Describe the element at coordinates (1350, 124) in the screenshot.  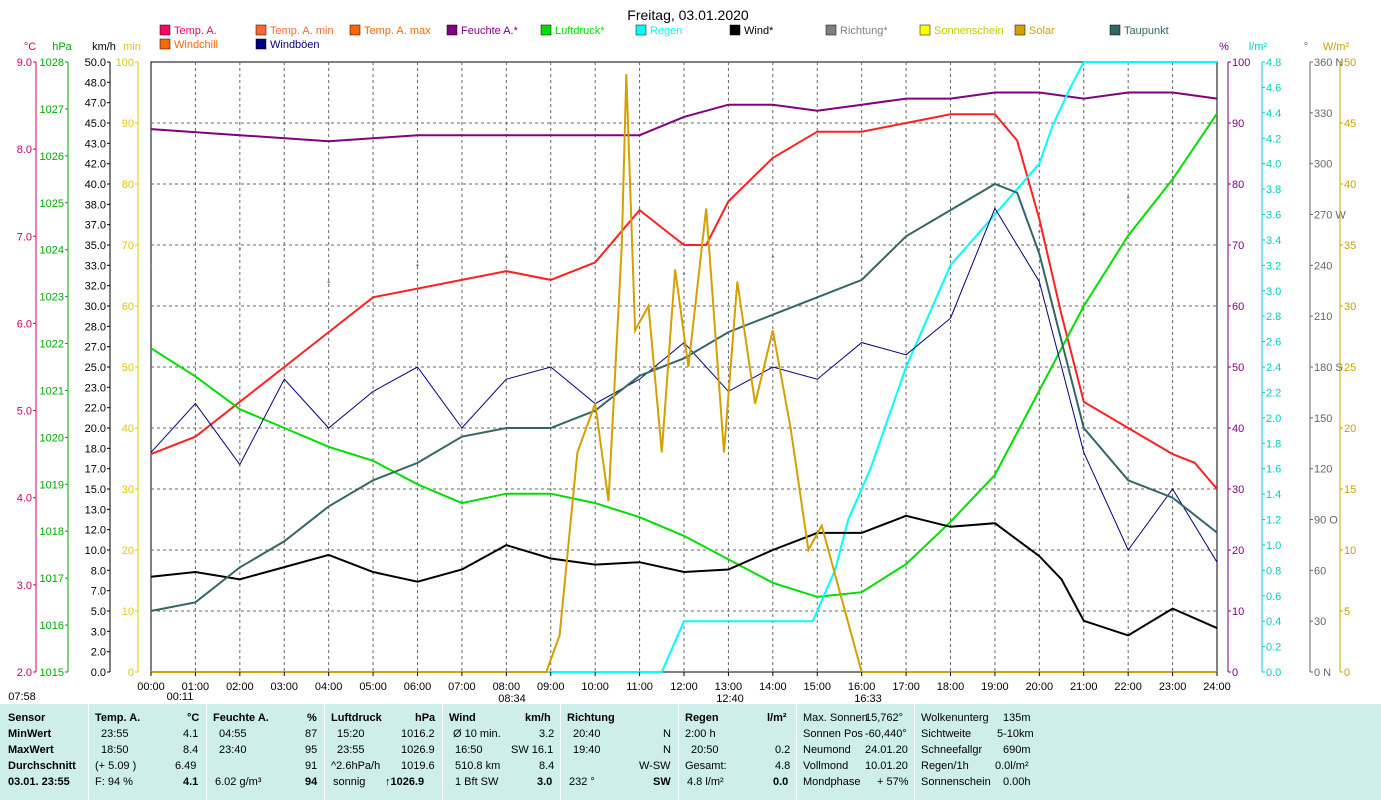
I see `right-axis-tick-label: 45` at that location.